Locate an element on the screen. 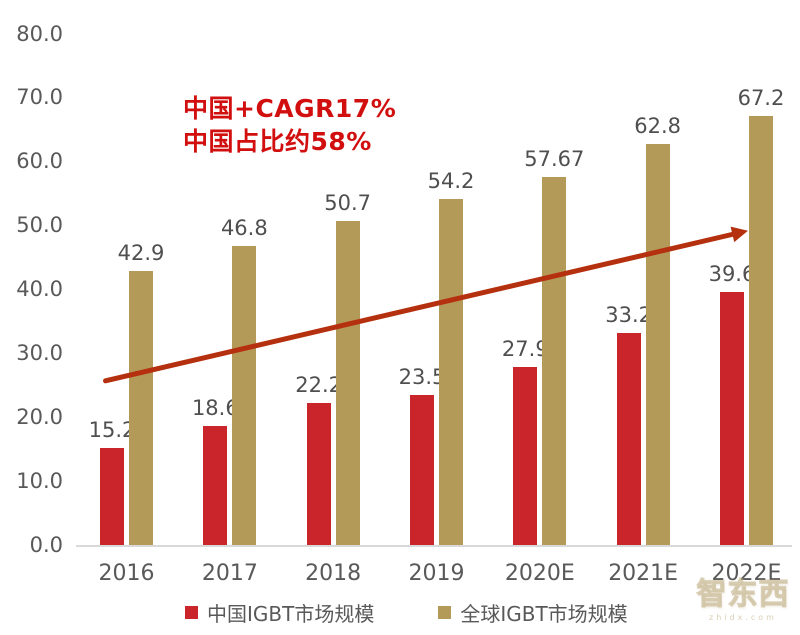 This screenshot has height=635, width=800. bar-china-2017 is located at coordinates (215, 485).